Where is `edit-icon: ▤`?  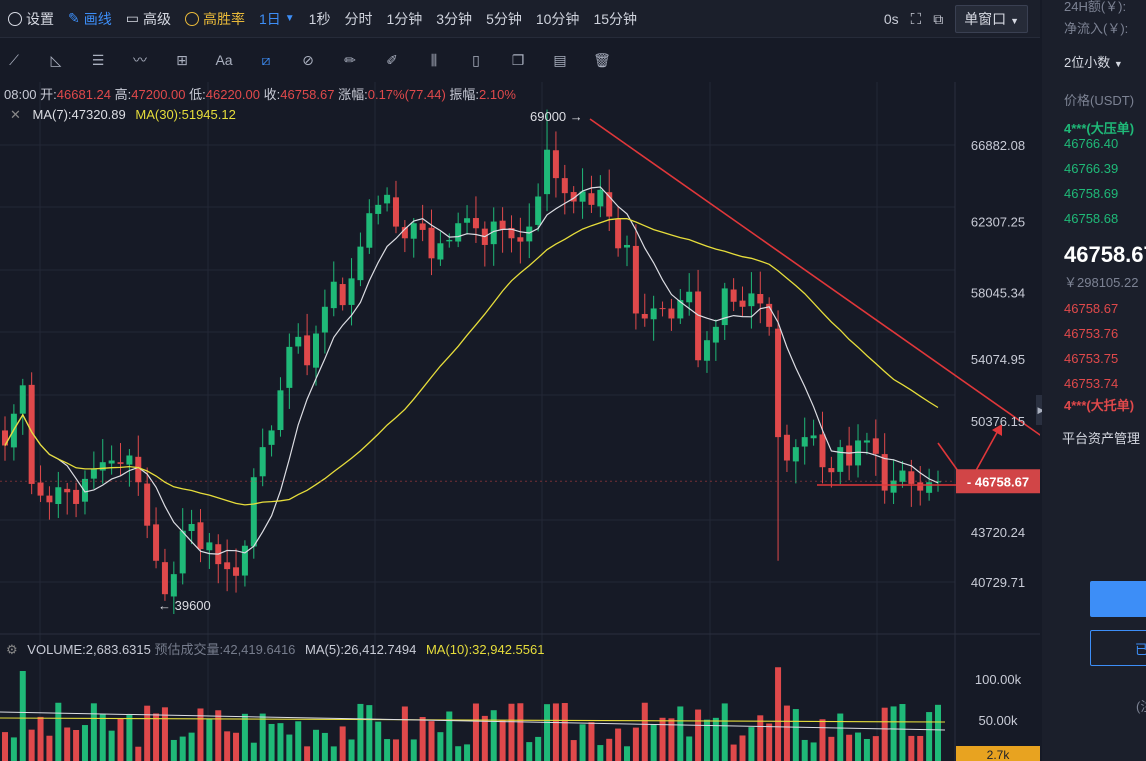 edit-icon: ▤ is located at coordinates (560, 59).